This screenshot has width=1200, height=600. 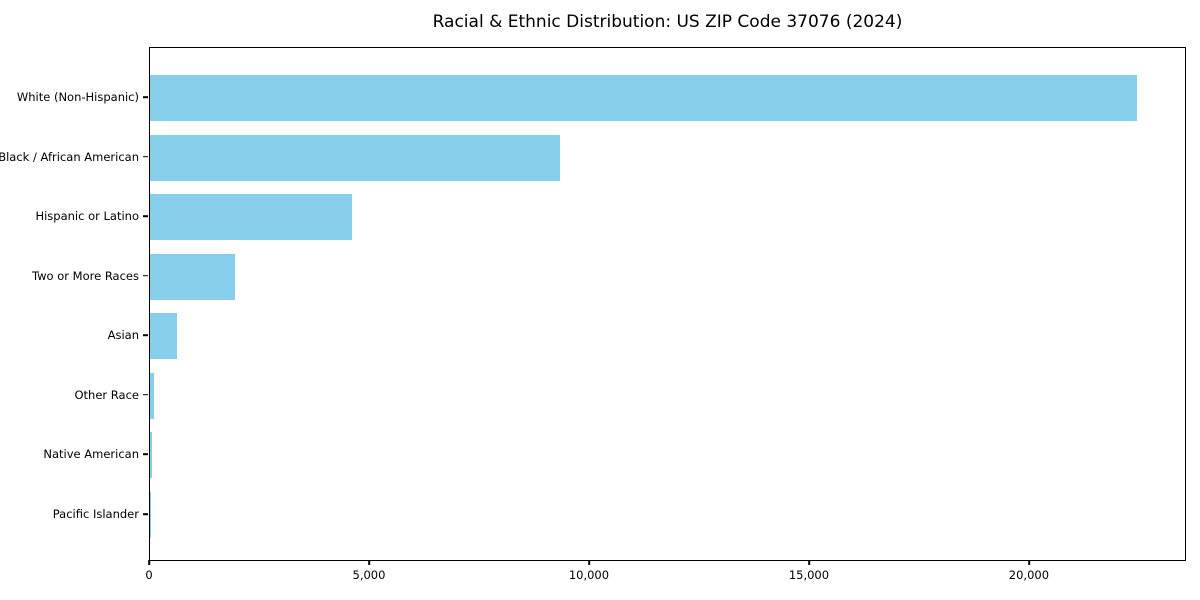 What do you see at coordinates (151, 455) in the screenshot?
I see `bar-native-american` at bounding box center [151, 455].